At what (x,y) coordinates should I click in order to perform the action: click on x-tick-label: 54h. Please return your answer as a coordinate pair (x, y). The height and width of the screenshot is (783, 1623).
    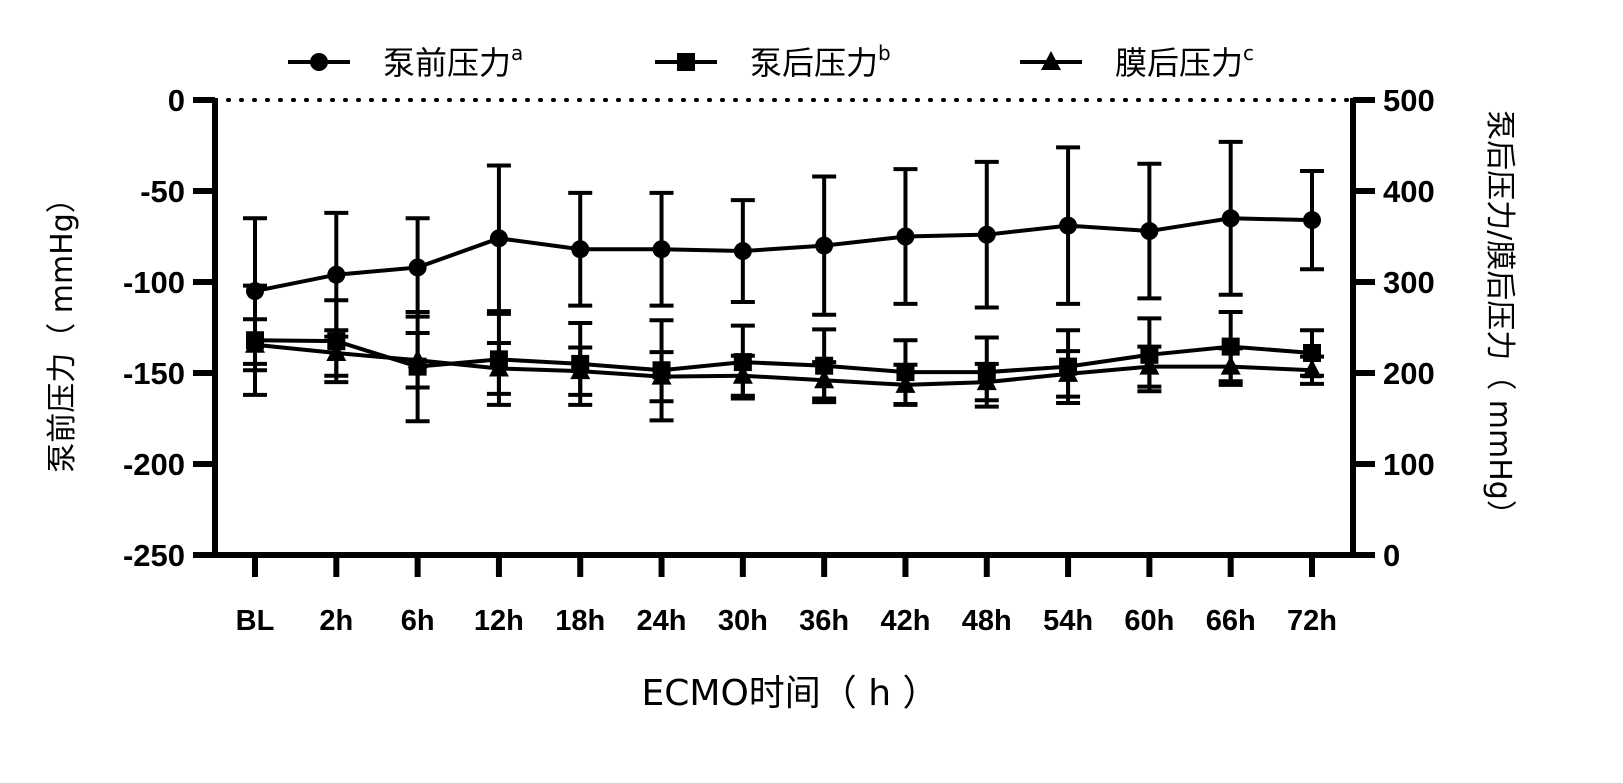
    Looking at the image, I should click on (1068, 621).